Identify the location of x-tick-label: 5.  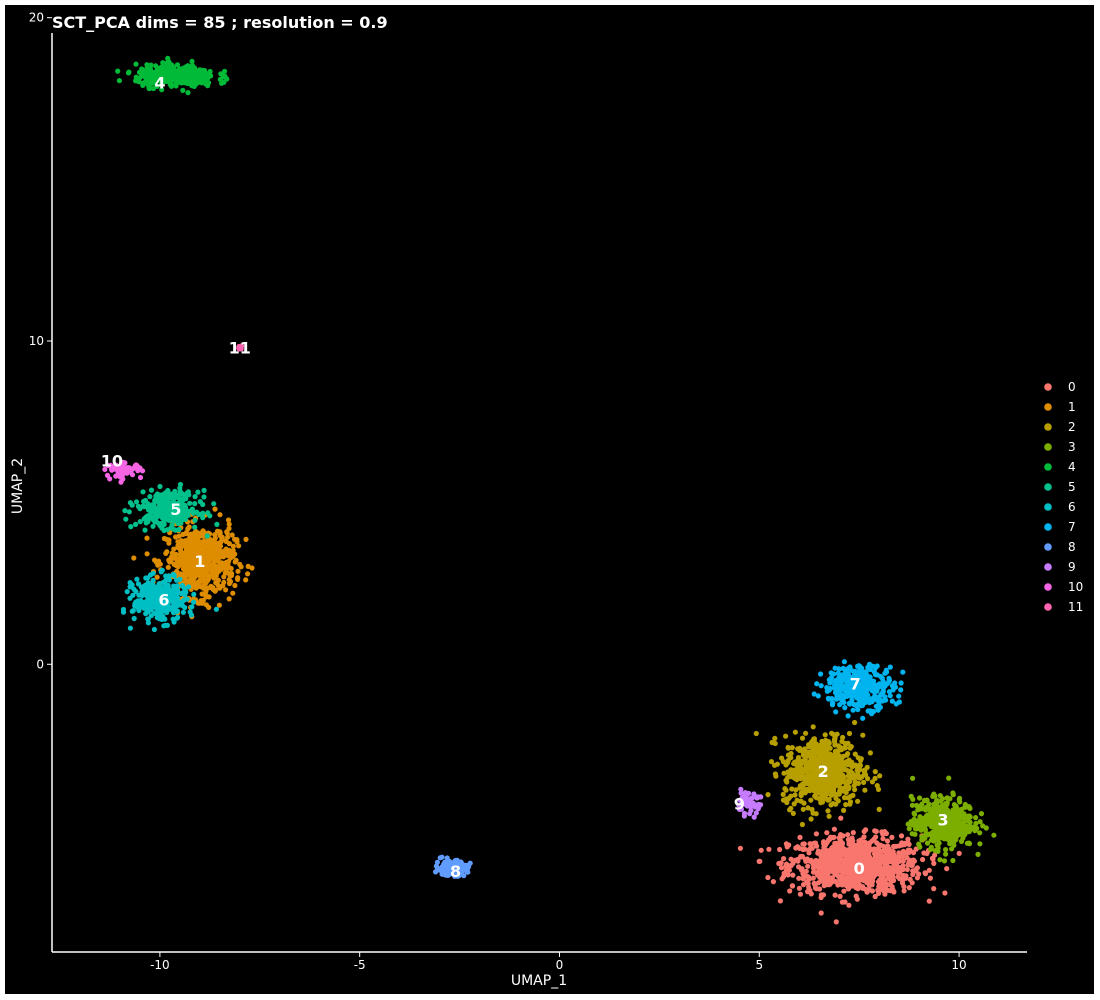
(759, 965).